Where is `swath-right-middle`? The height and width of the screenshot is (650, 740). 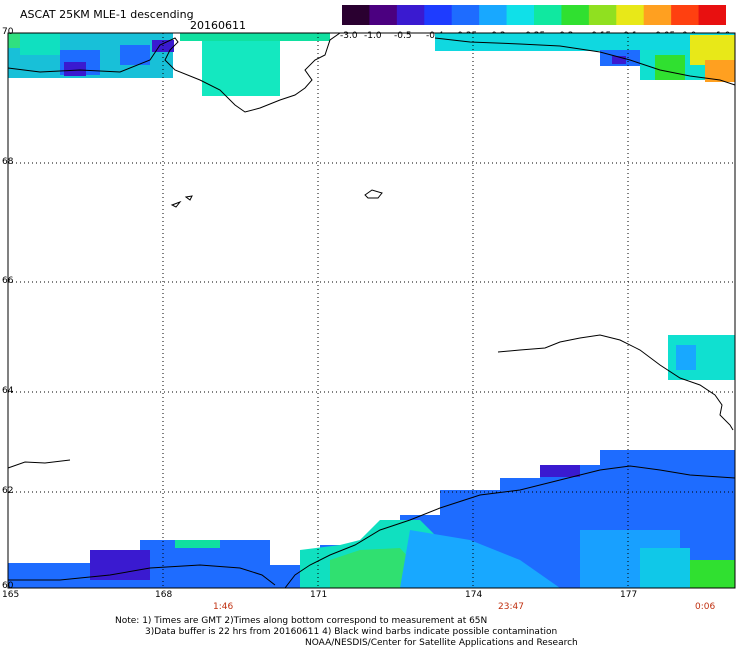 swath-right-middle is located at coordinates (701, 357).